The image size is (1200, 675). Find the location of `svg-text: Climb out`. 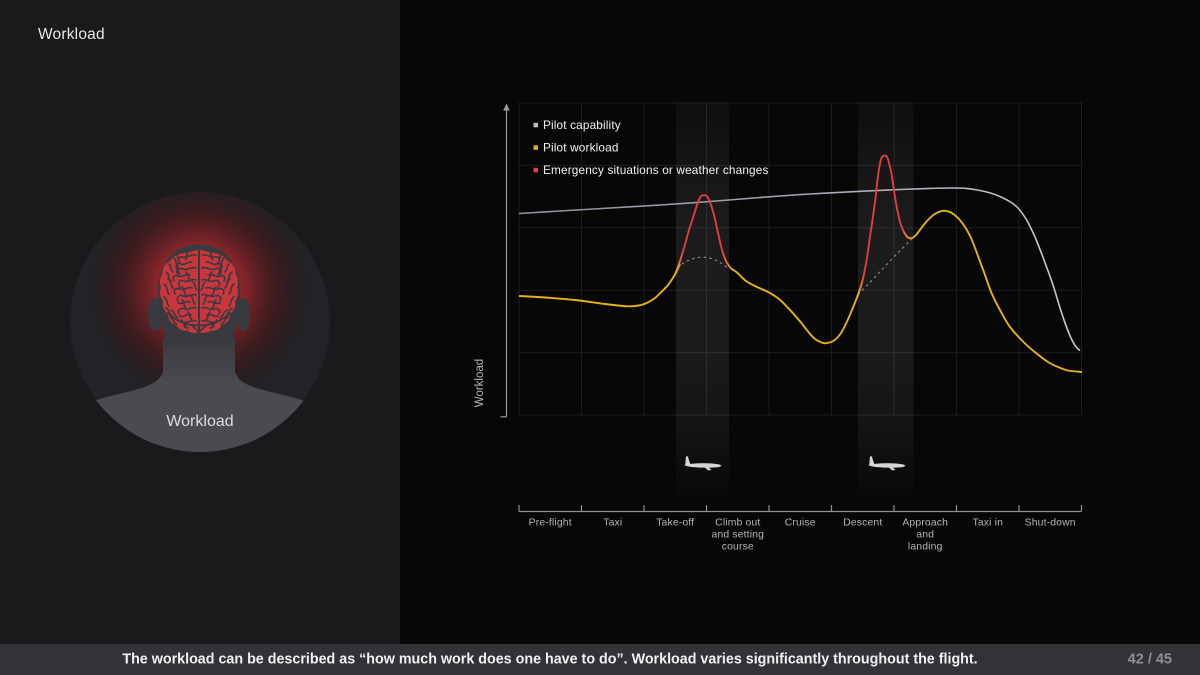

svg-text: Climb out is located at coordinates (737, 523).